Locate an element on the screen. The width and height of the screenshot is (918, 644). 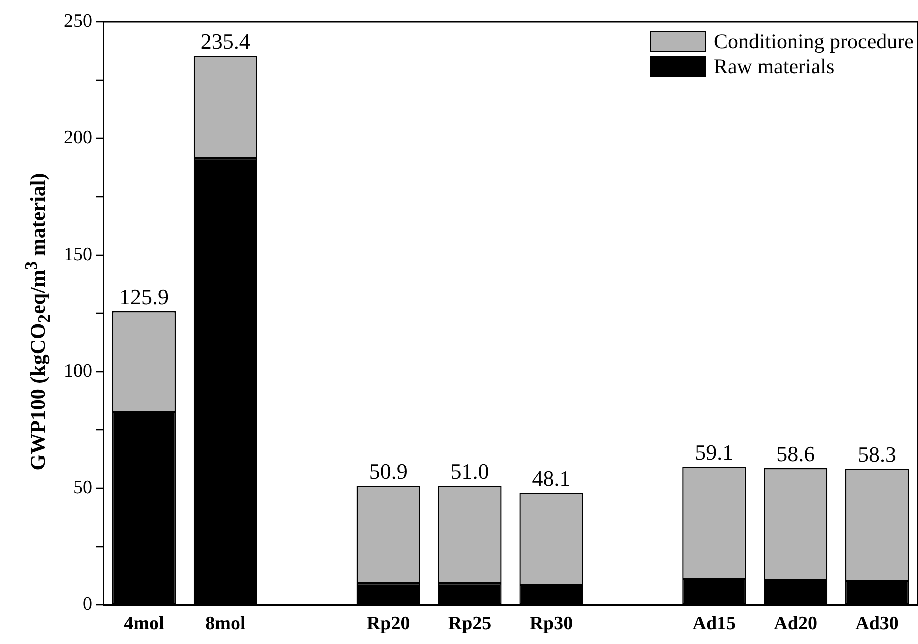
x-tick-label: Rp30 is located at coordinates (552, 624).